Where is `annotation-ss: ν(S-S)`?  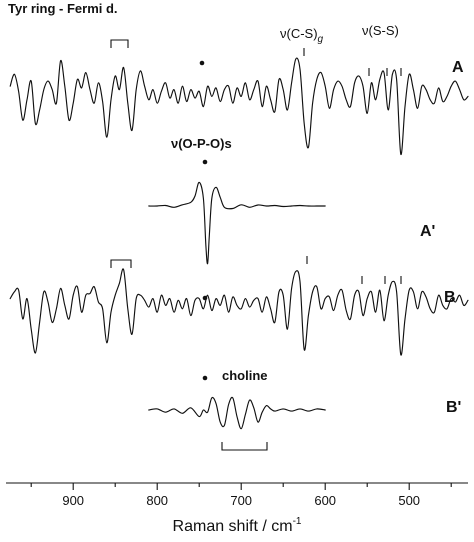 annotation-ss: ν(S-S) is located at coordinates (380, 30).